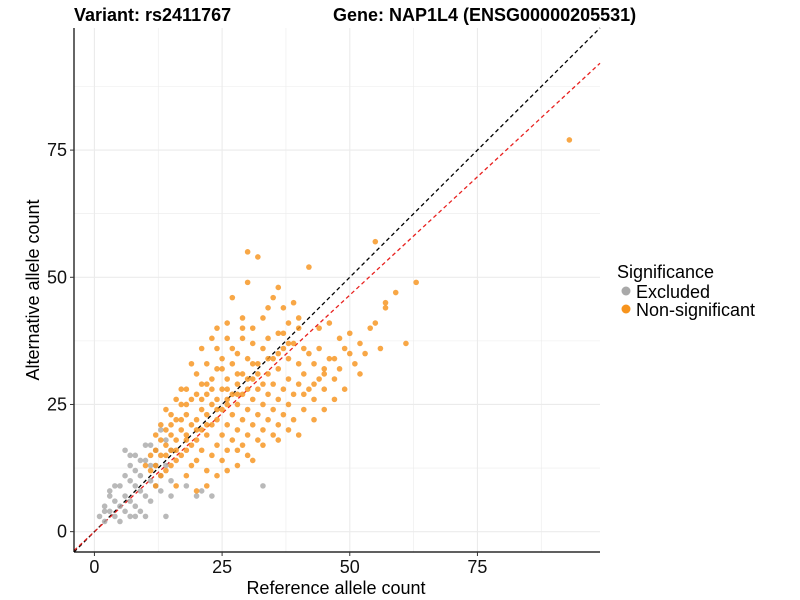  Describe the element at coordinates (57, 277) in the screenshot. I see `y-tick-label: 50` at that location.